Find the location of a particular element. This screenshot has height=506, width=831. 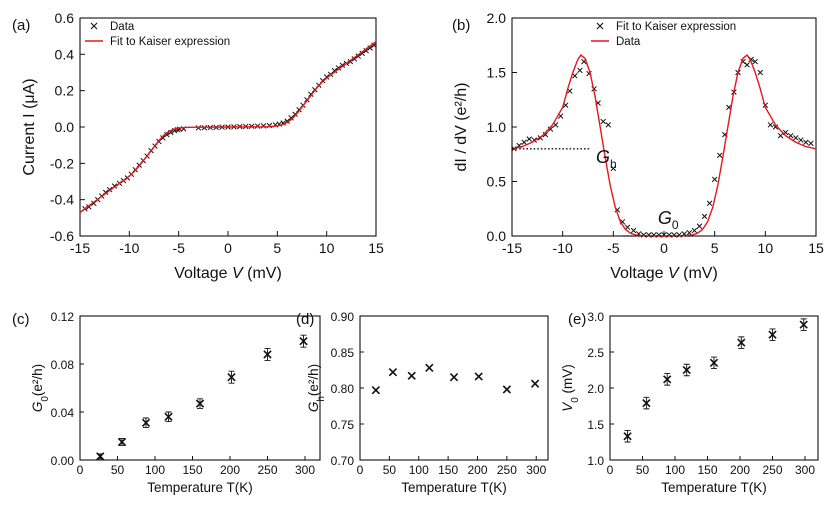

x-axis-label: Voltage V (mV) is located at coordinates (228, 273).